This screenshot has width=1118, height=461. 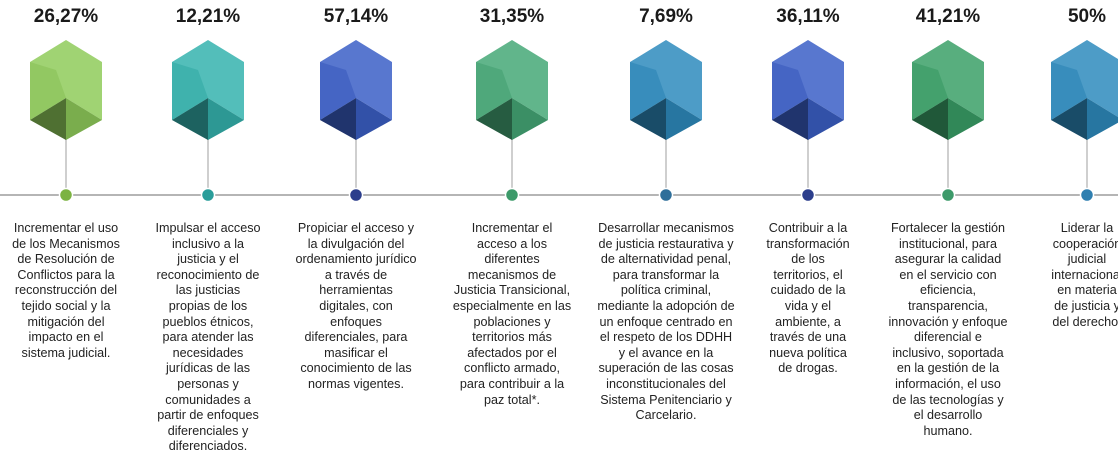 What do you see at coordinates (1087, 16) in the screenshot?
I see `percentage: 50%` at bounding box center [1087, 16].